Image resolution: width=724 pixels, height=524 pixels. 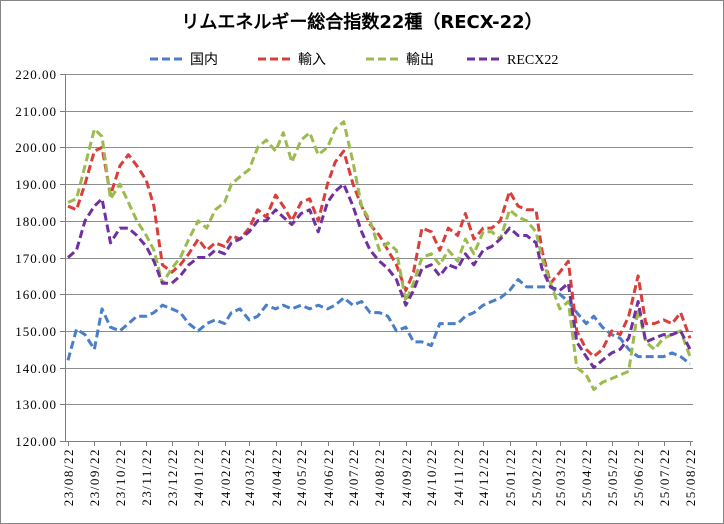 What do you see at coordinates (146, 477) in the screenshot?
I see `x-tick-label: 23/11/22` at bounding box center [146, 477].